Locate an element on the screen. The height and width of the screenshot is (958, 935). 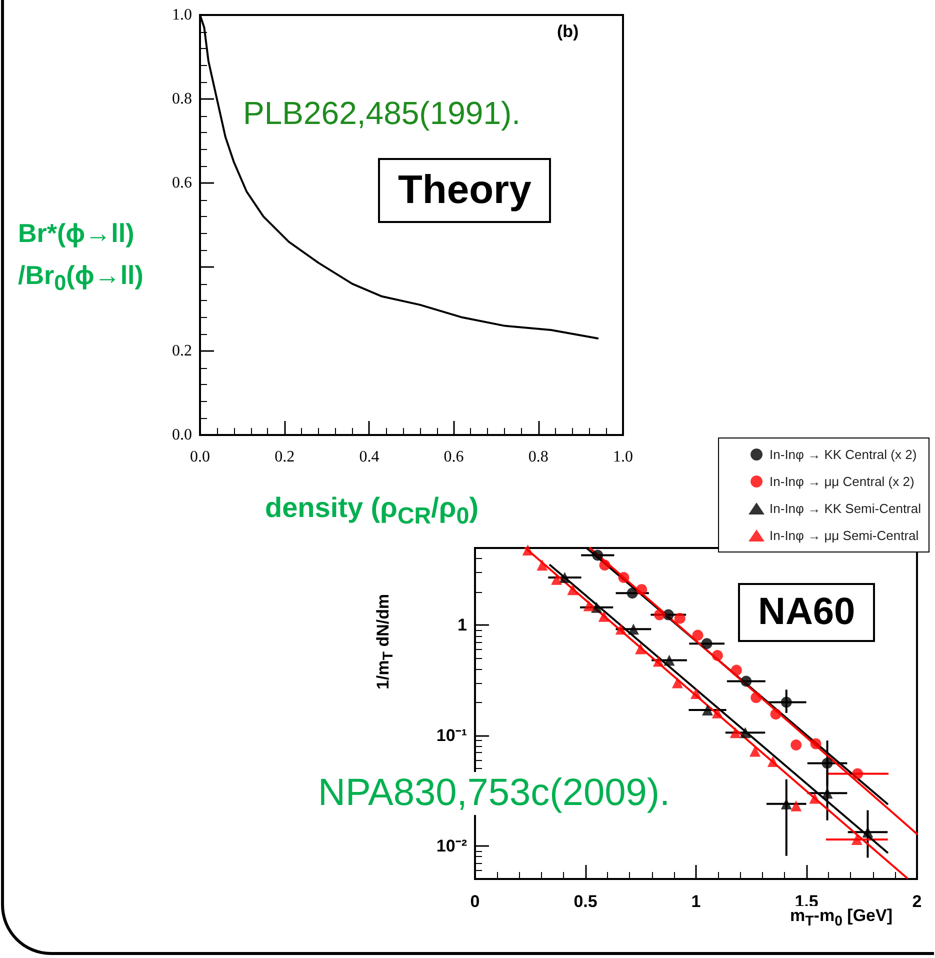
annotation: NPA830,753c(2009). is located at coordinates (494, 793).